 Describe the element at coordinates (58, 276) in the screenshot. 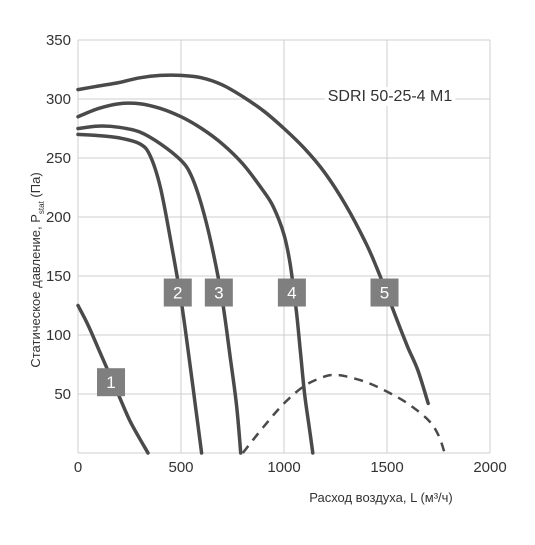

I see `y-tick-label: 150` at that location.